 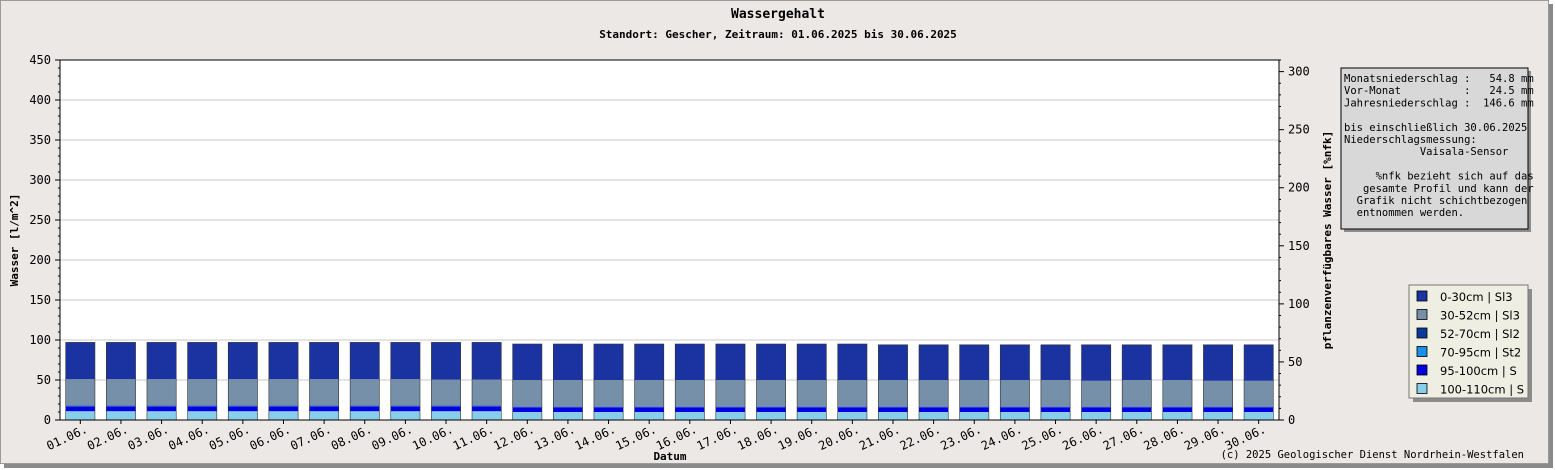 I want to click on info-box-panel, so click(x=1434, y=148).